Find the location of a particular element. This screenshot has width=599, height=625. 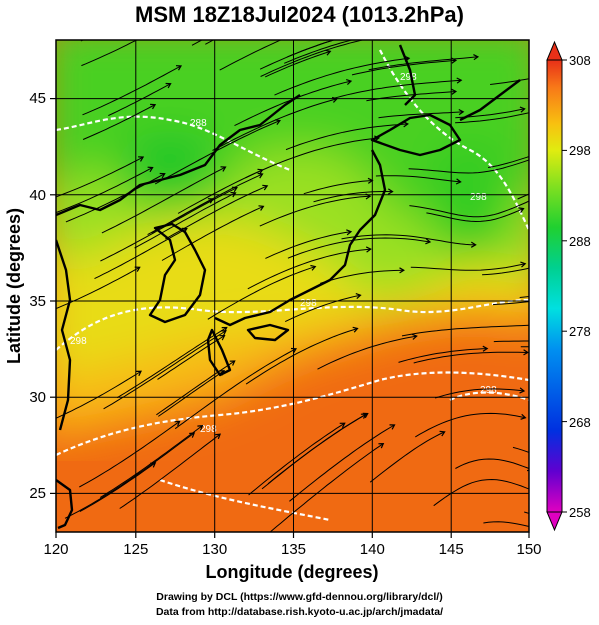

colorbar-lower-arrow is located at coordinates (554, 521).